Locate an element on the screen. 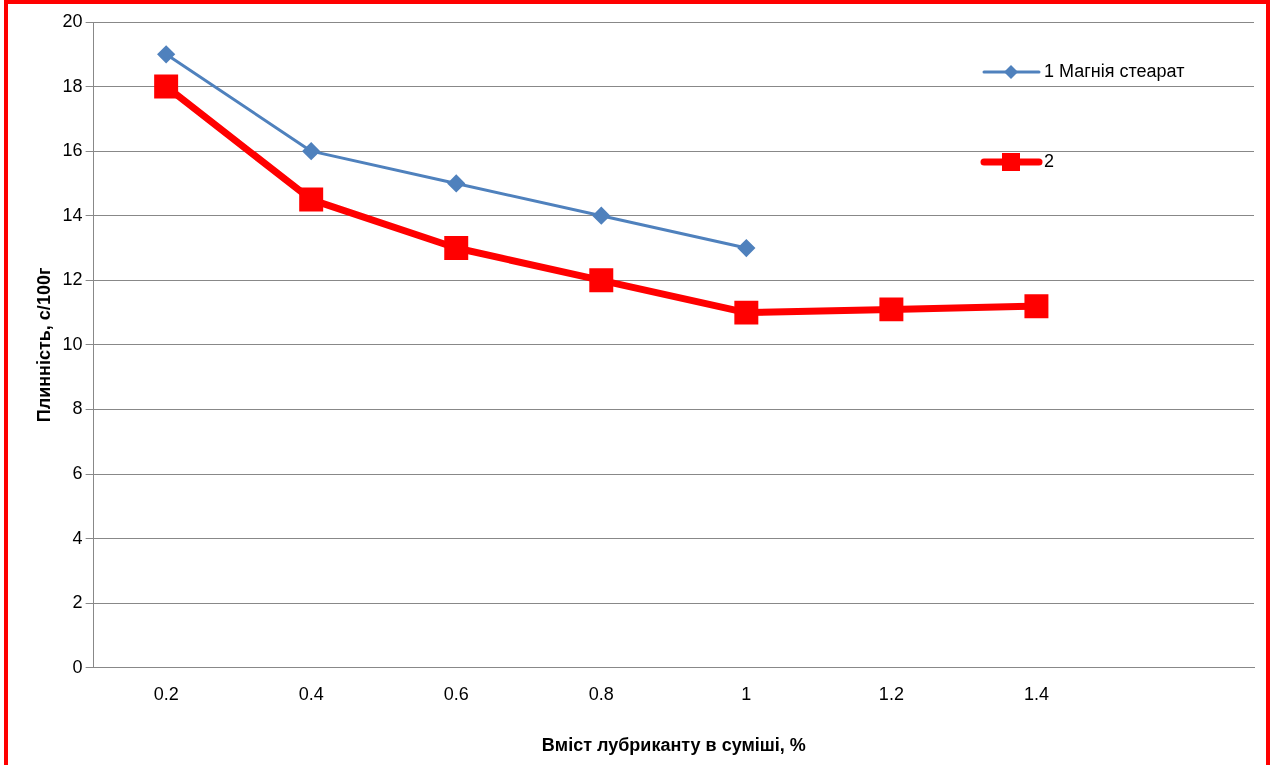 This screenshot has height=769, width=1278. x-tick-label: 1.4 is located at coordinates (1036, 693).